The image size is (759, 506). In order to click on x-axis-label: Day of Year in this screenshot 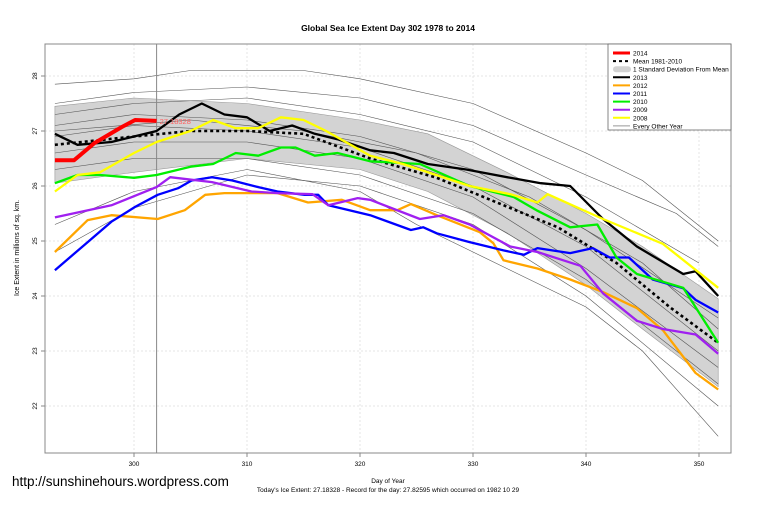, I will do `click(388, 481)`.